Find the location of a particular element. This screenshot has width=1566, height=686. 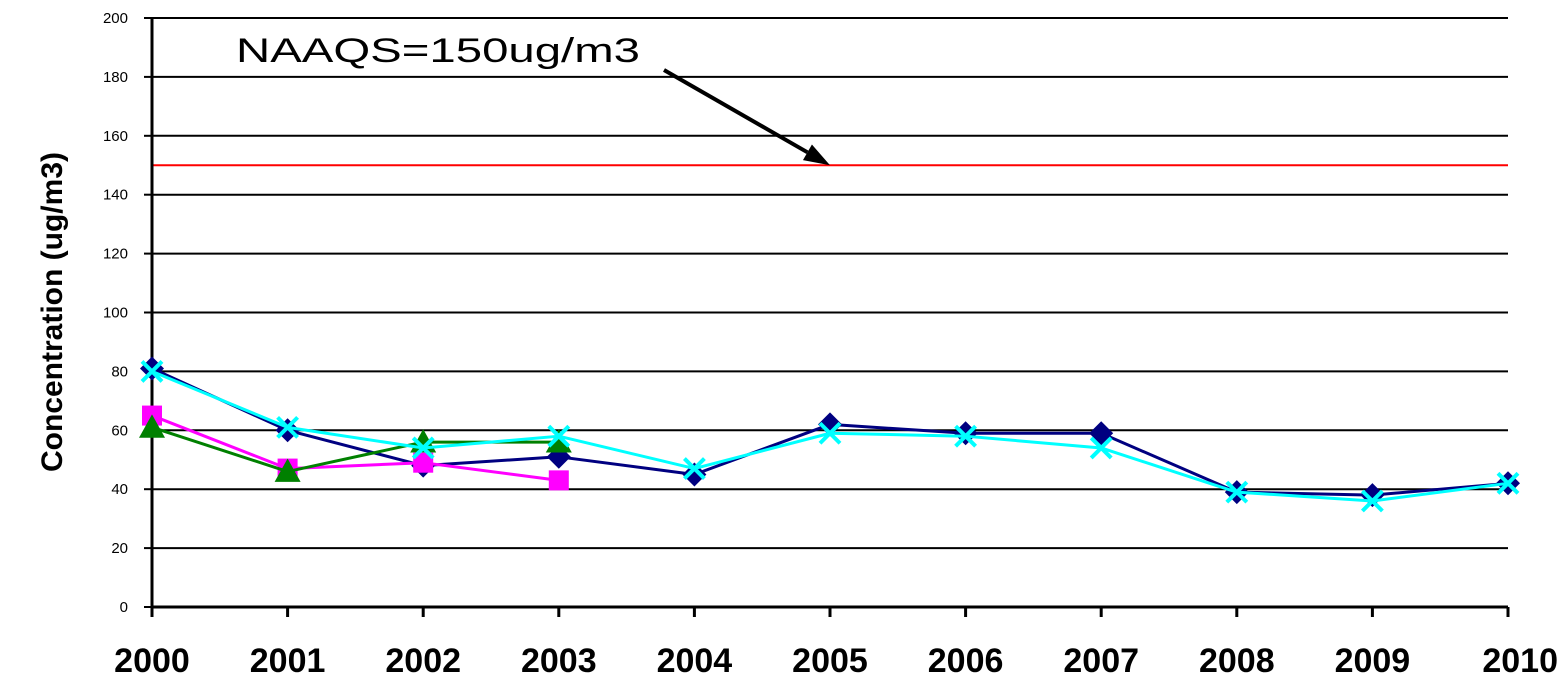

y-tick-label: 180 is located at coordinates (115, 77).